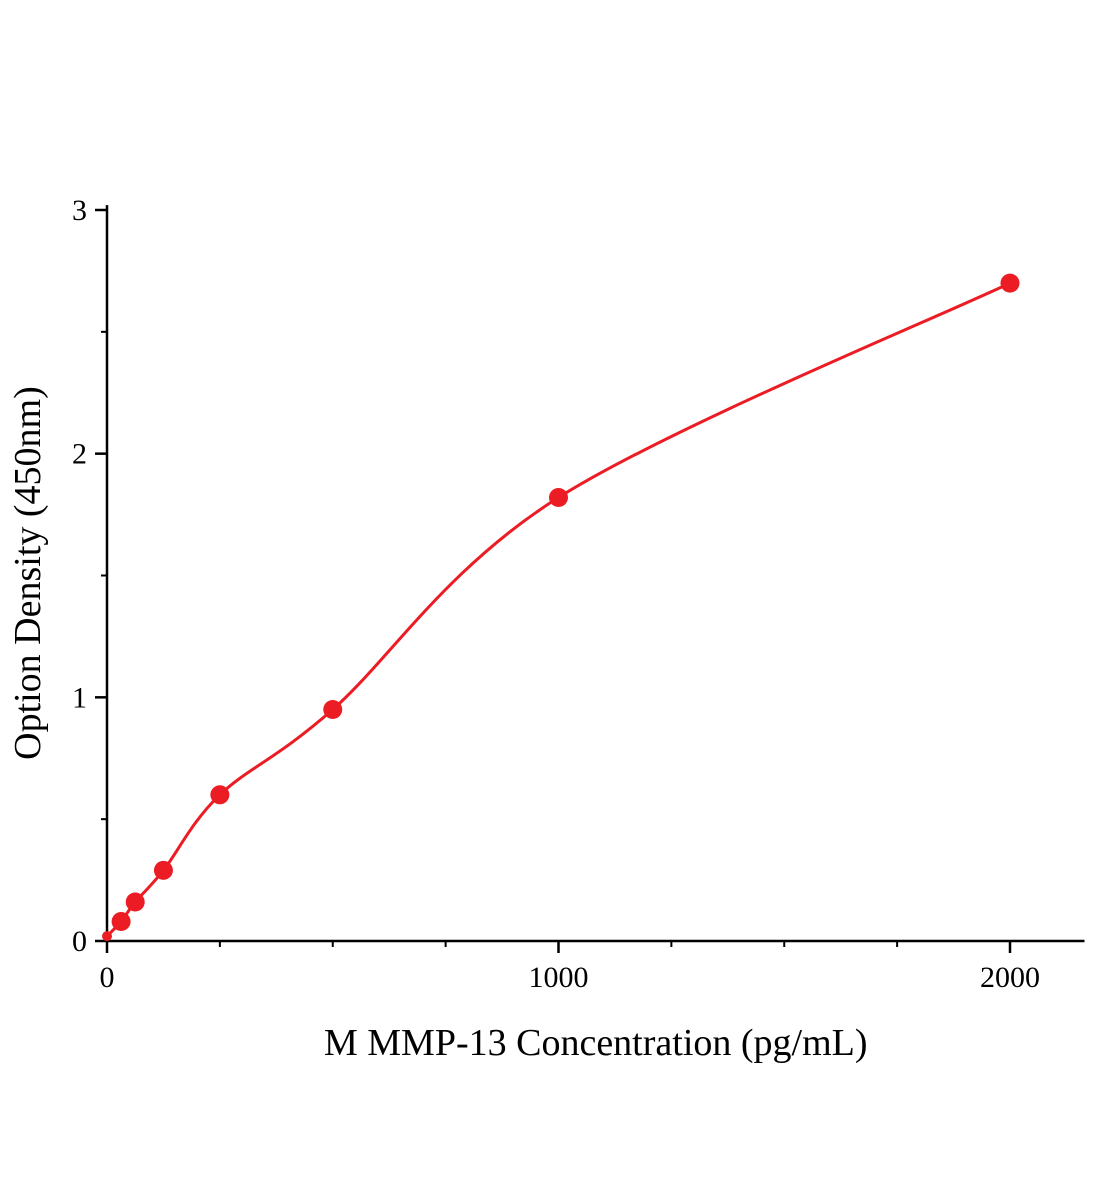 This screenshot has height=1200, width=1104. I want to click on x-axis-title: M MMP-13 Concentration (pg/mL), so click(596, 1043).